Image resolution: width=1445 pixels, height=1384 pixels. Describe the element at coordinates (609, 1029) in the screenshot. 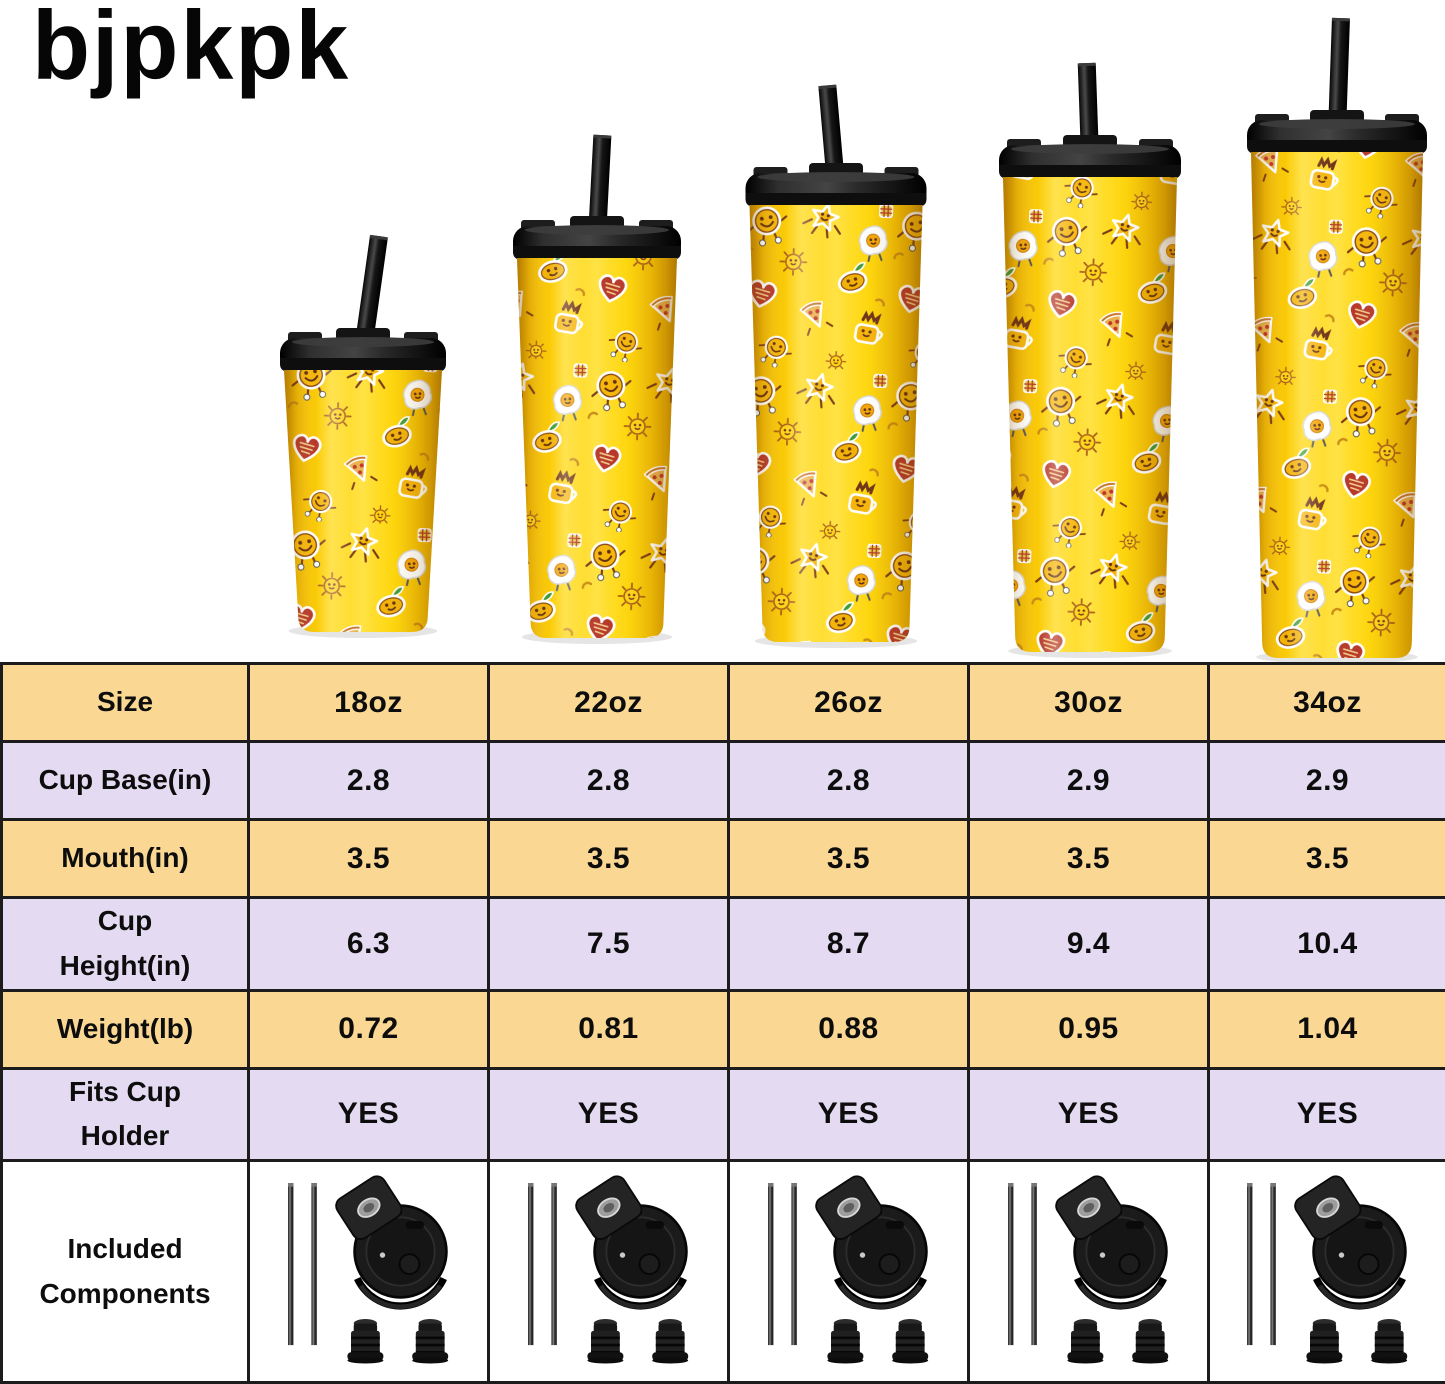

I see `spec-cell-weight-22oz: 0.81` at that location.